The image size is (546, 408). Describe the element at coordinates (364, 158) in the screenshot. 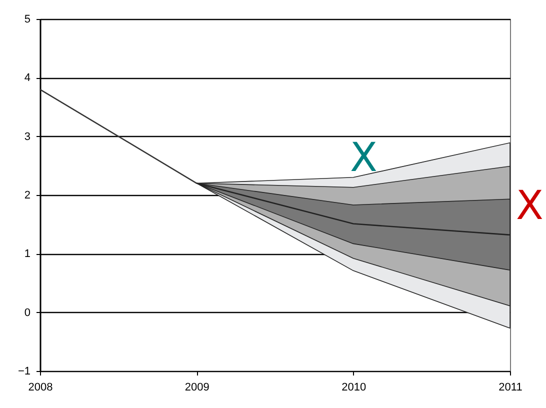

I see `annotation: X` at that location.